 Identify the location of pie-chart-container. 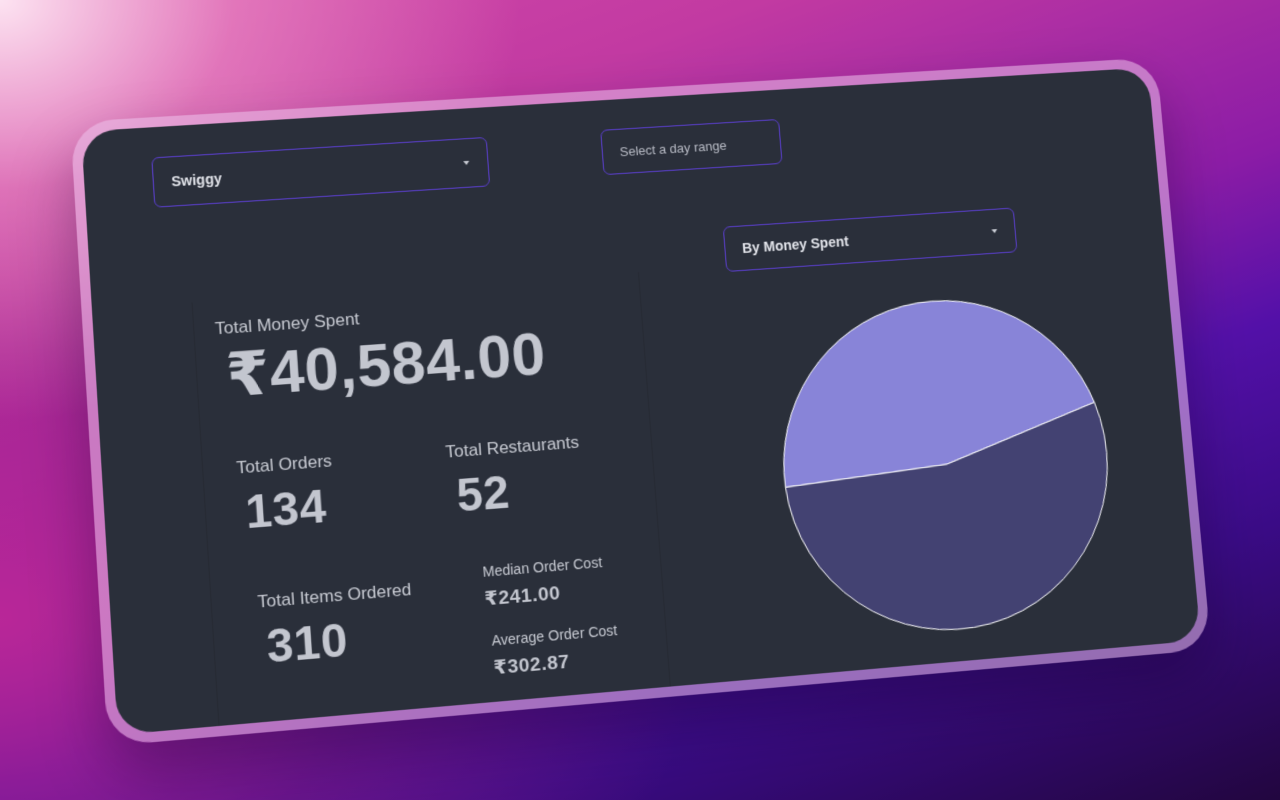
(946, 467).